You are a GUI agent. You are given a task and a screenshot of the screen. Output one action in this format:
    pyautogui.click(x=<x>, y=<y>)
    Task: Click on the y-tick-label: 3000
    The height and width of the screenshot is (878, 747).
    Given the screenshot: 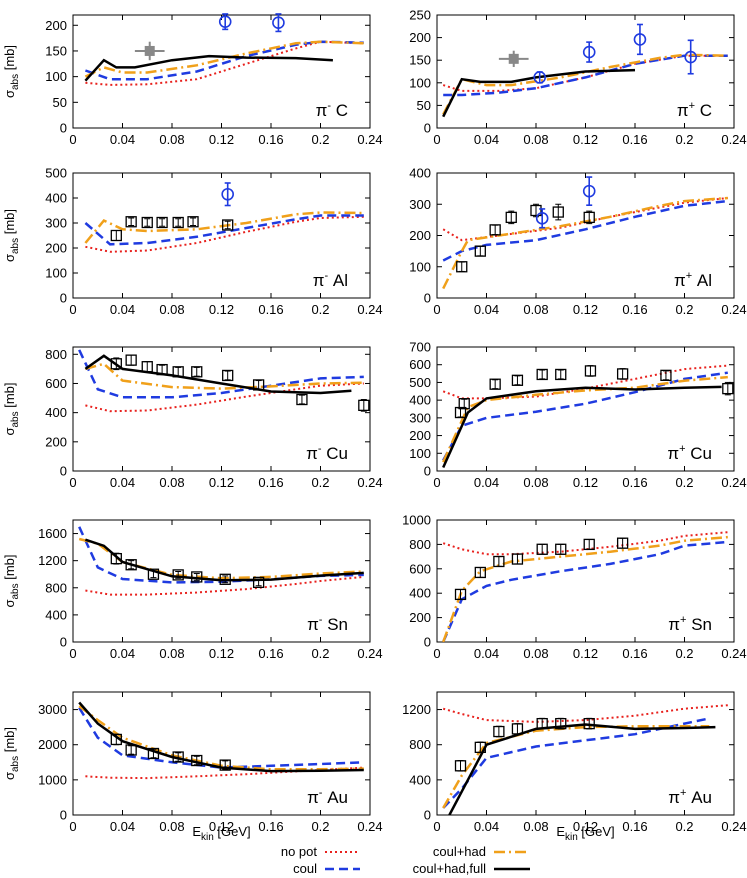 What is the action you would take?
    pyautogui.click(x=52, y=709)
    